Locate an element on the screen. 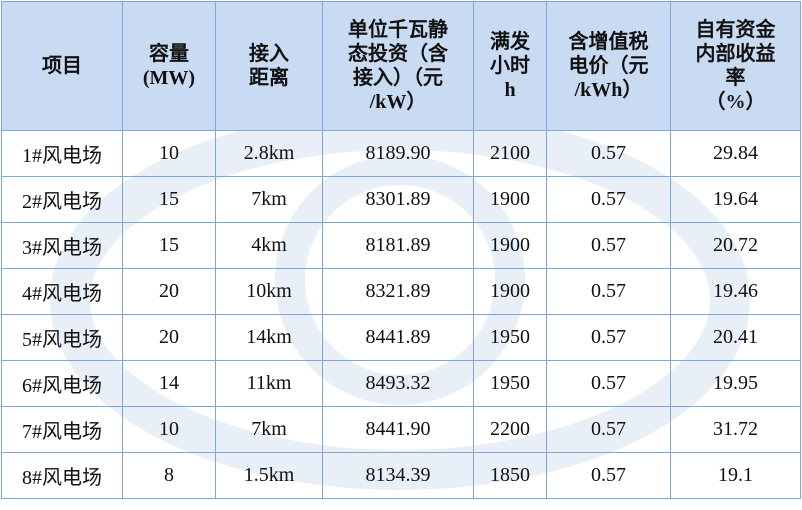 The height and width of the screenshot is (510, 802). table-cell: 6#风电场 is located at coordinates (62, 383).